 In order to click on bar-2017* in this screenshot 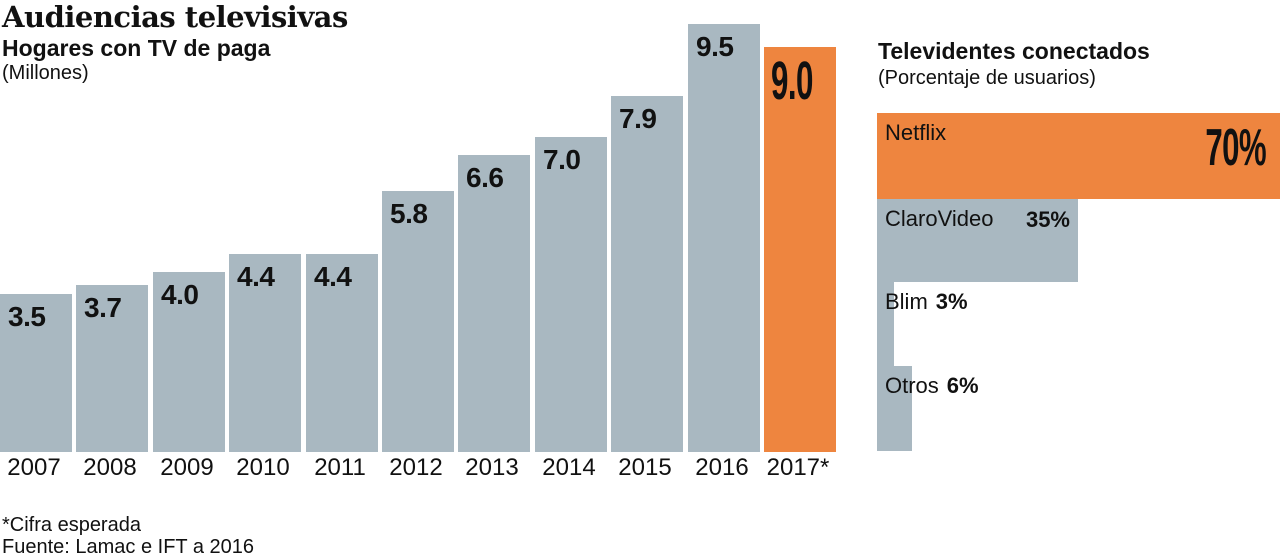, I will do `click(800, 249)`.